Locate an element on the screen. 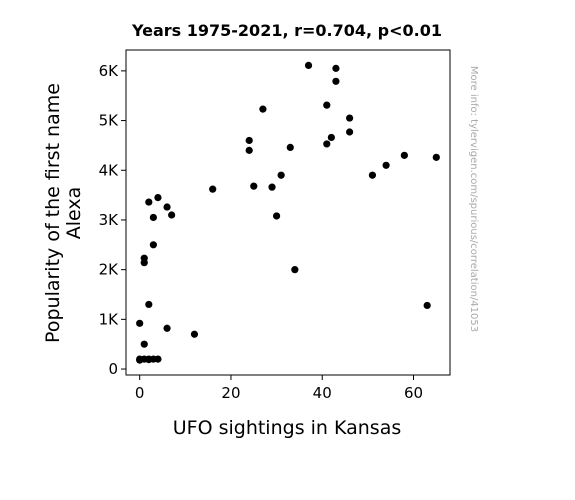  y-axis-label-line-2: Alexa is located at coordinates (74, 213).